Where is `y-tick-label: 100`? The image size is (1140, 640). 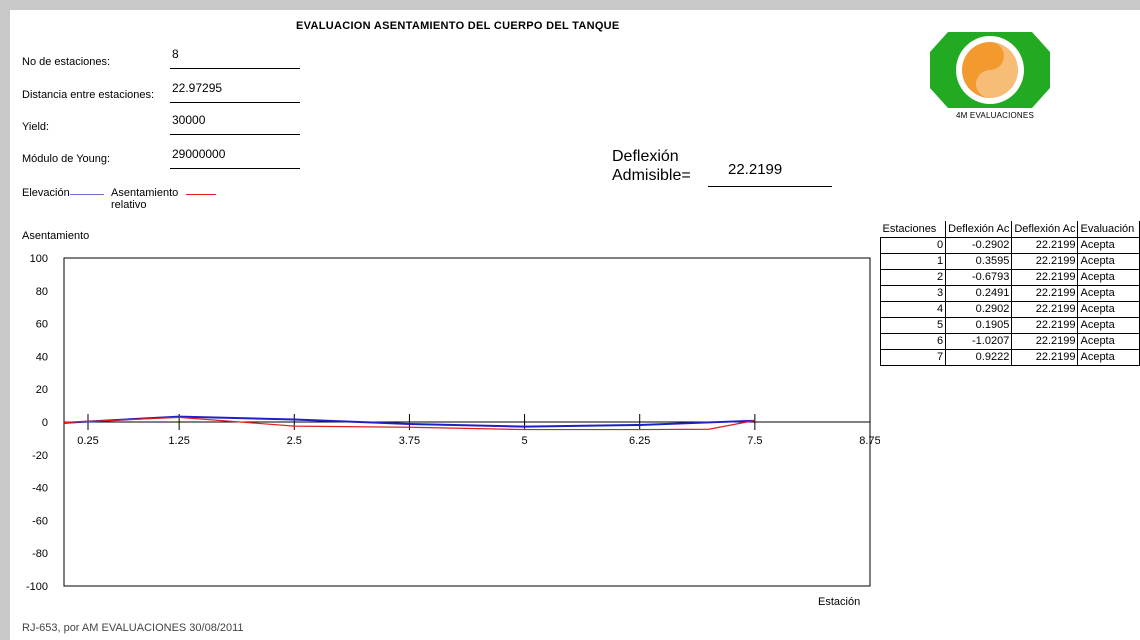 y-tick-label: 100 is located at coordinates (39, 259).